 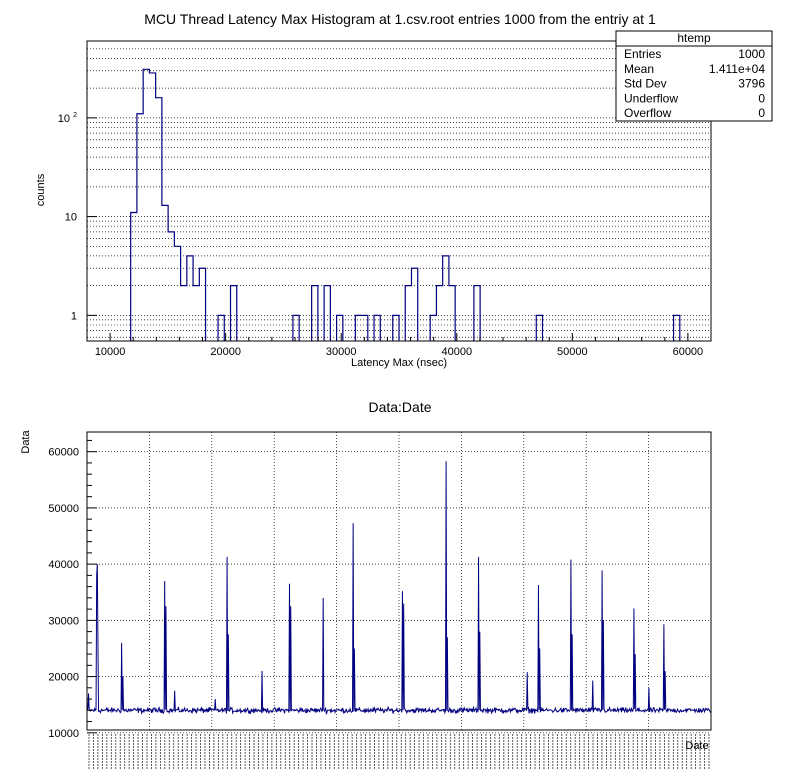 I want to click on stats-value: 1.411e+04, so click(x=737, y=69).